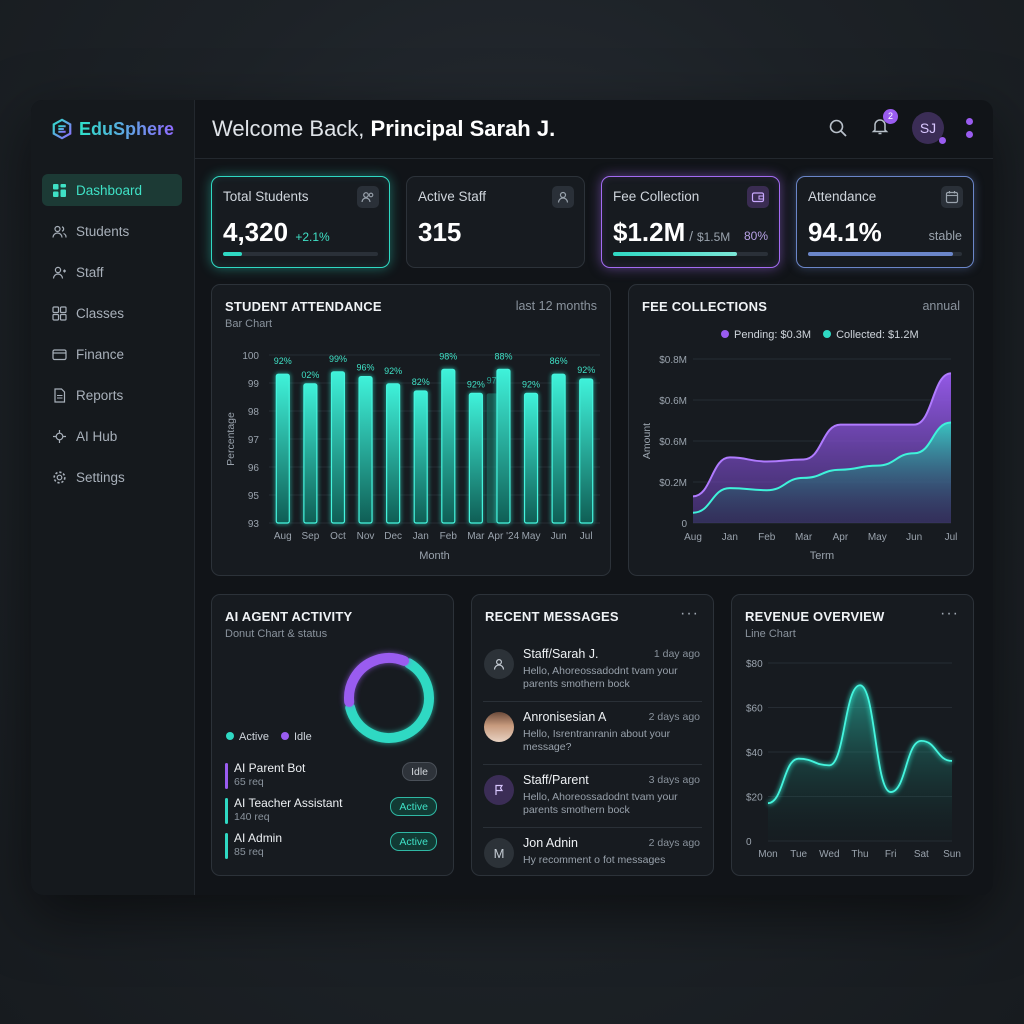 The height and width of the screenshot is (1024, 1024). What do you see at coordinates (880, 126) in the screenshot?
I see `bell-icon` at bounding box center [880, 126].